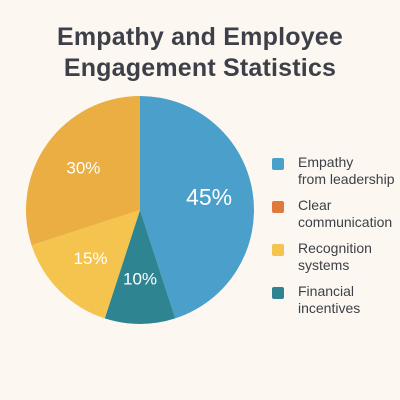 The image size is (400, 400). I want to click on legend-label-recognition-line-2: systems, so click(324, 265).